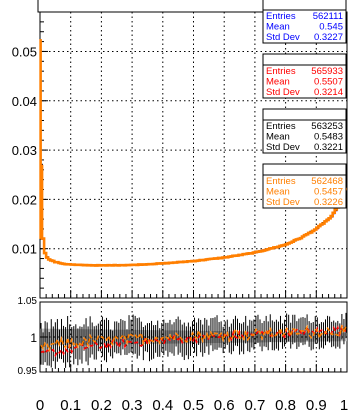 This screenshot has height=418, width=349. I want to click on stat-value: 563253, so click(327, 126).